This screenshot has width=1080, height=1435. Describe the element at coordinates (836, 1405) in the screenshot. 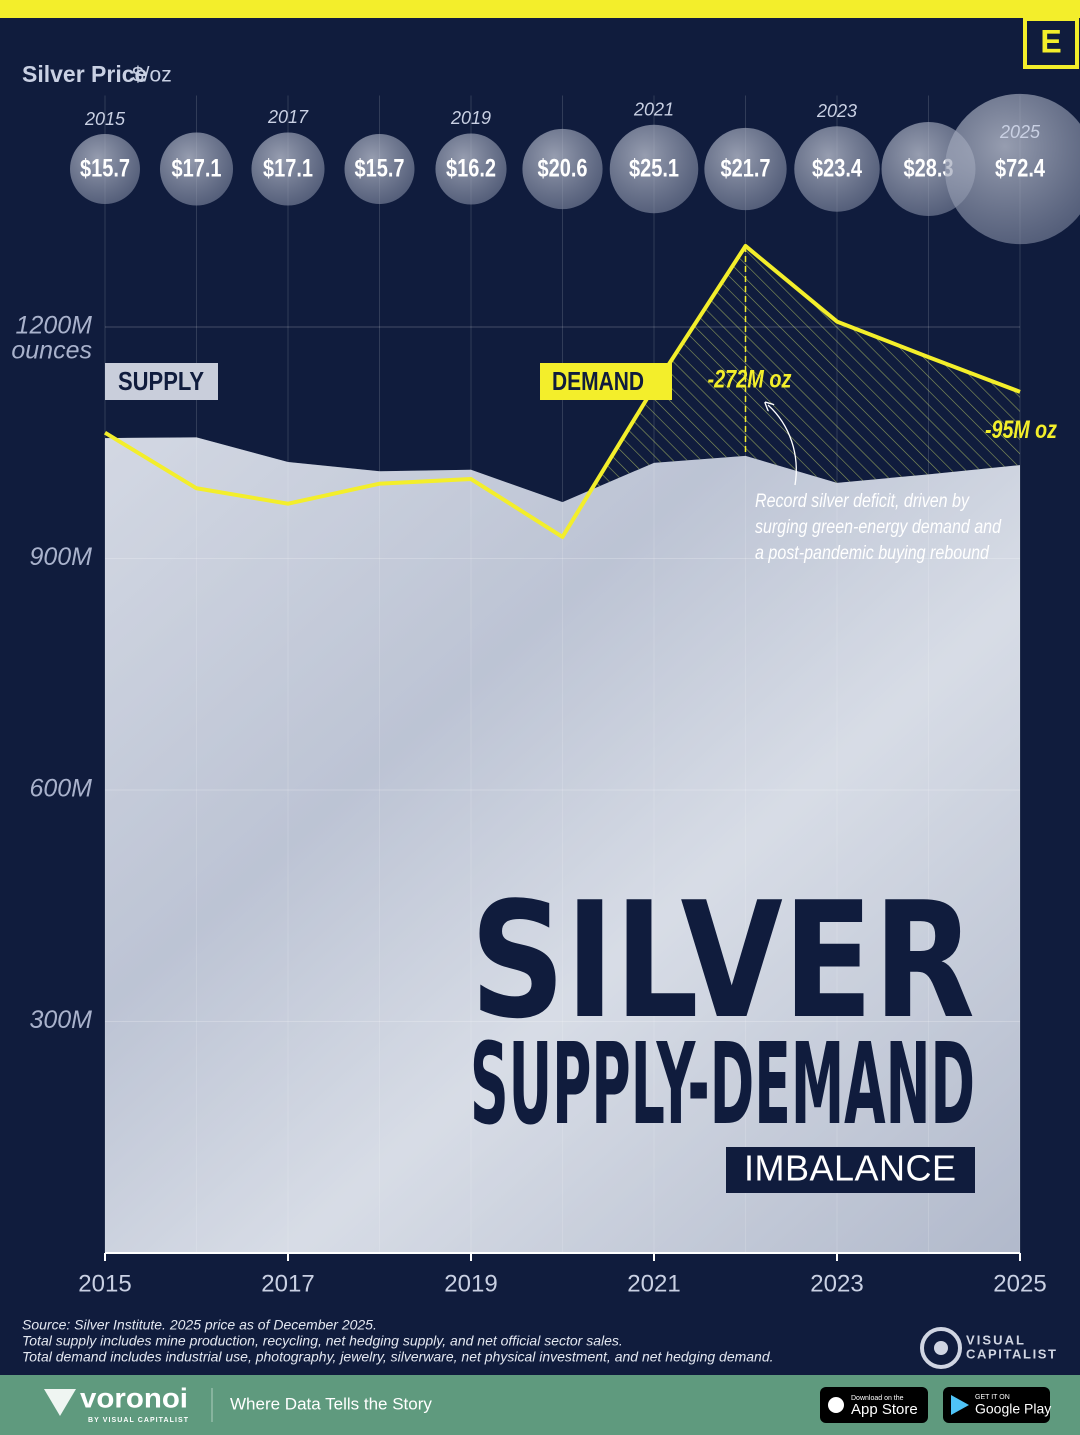

I see `apple-icon` at that location.